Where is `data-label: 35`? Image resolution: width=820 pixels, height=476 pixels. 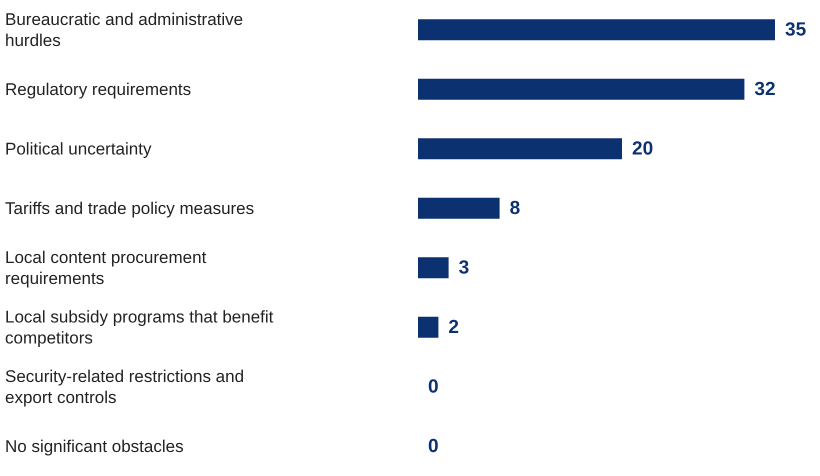 data-label: 35 is located at coordinates (796, 29).